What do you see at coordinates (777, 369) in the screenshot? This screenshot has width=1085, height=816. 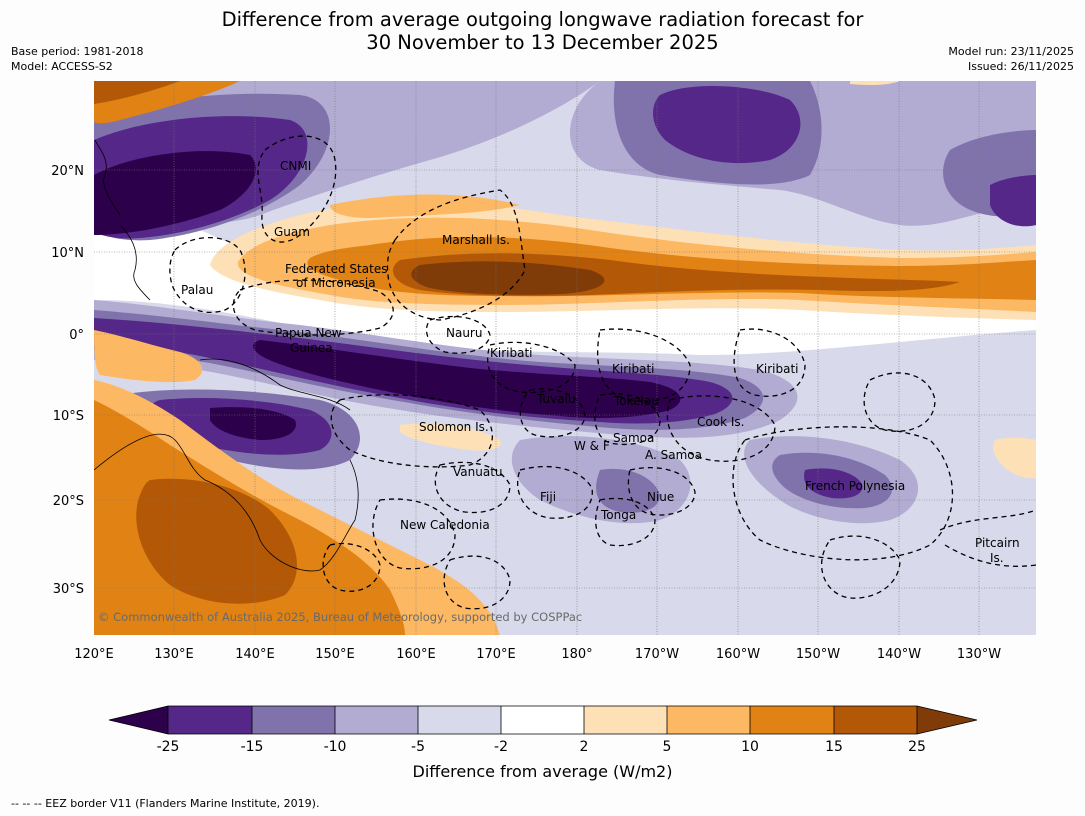 I see `label-kiribati-east: Kiribati` at bounding box center [777, 369].